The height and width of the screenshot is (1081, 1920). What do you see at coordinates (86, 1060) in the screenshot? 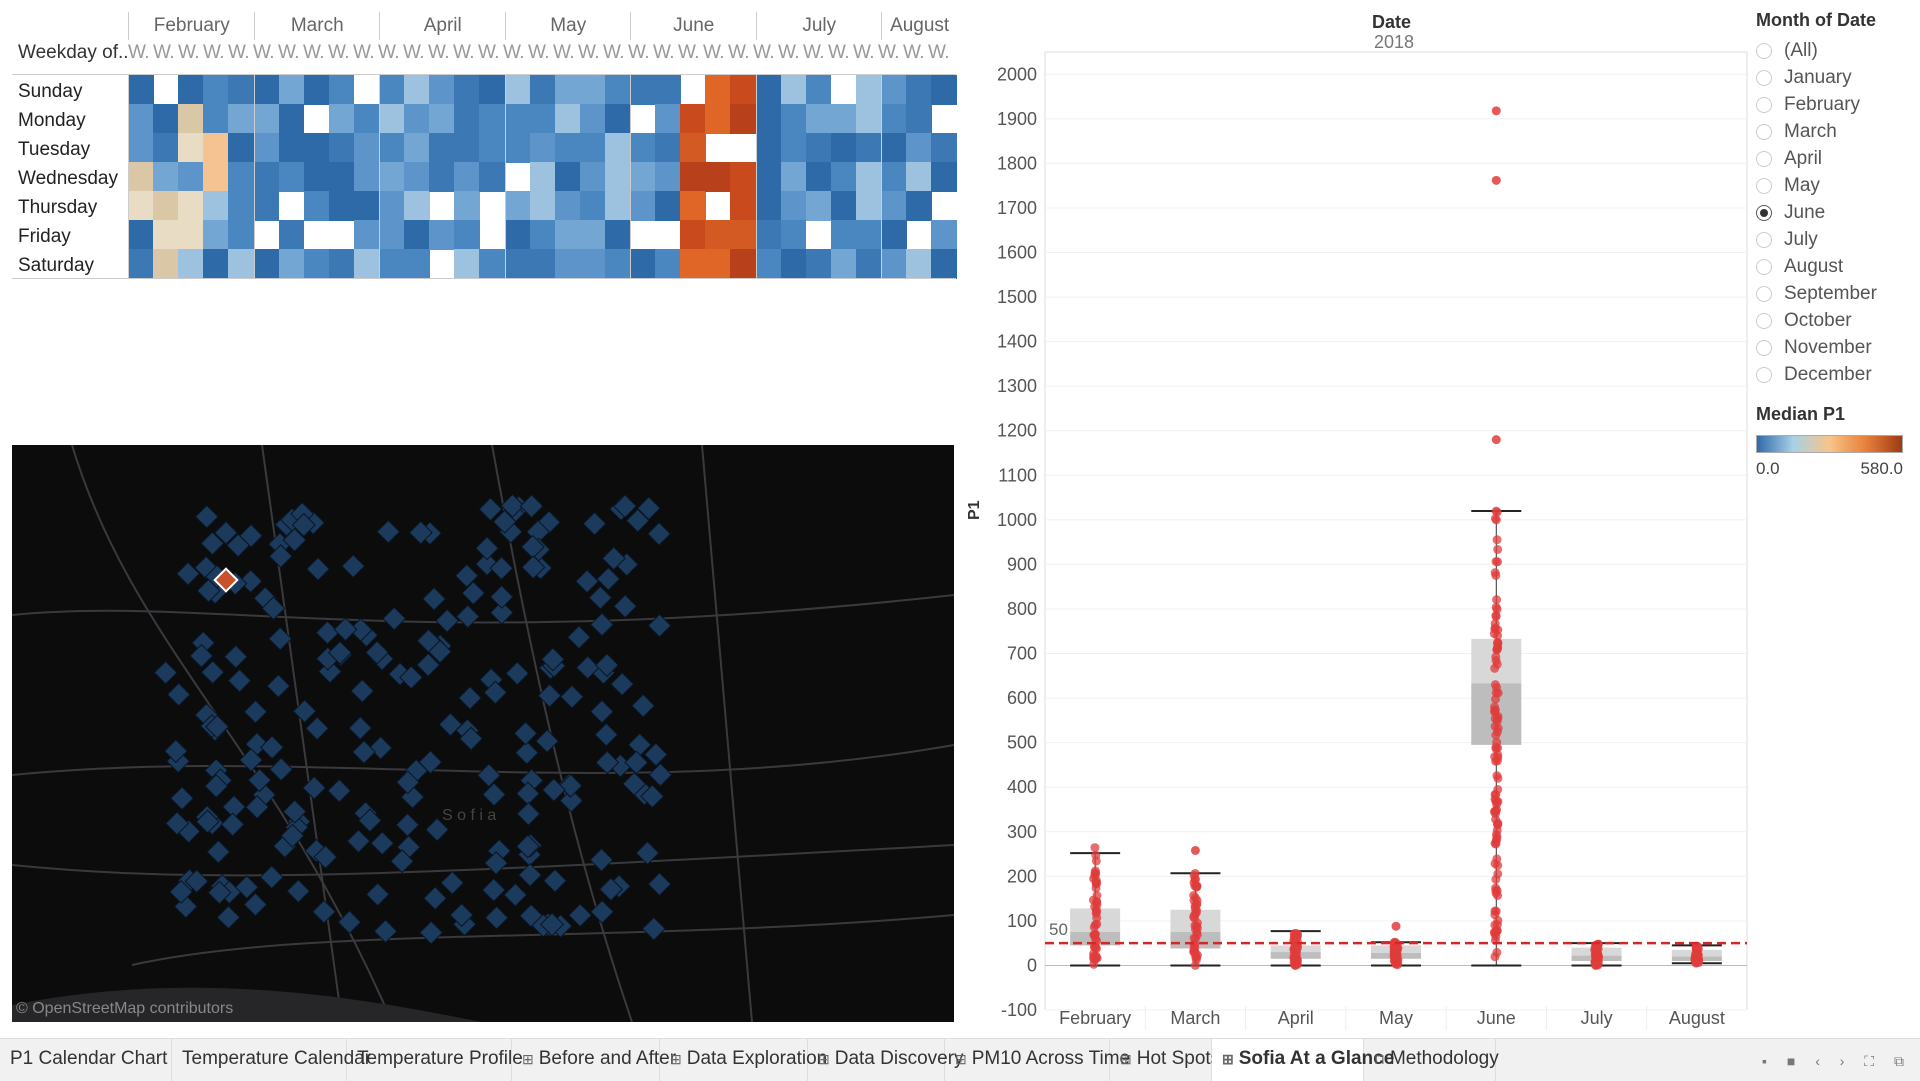
I see `tab-p1-calendar-chart: P1 Calendar Chart` at bounding box center [86, 1060].